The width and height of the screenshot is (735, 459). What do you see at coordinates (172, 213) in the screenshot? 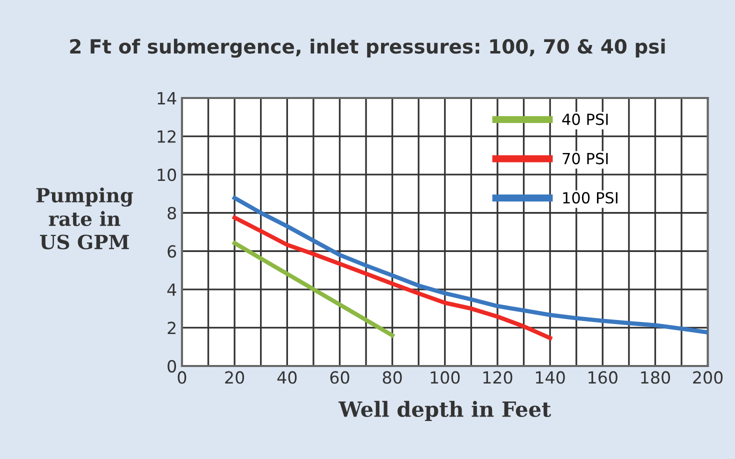
I see `y-tick-label: 8` at bounding box center [172, 213].